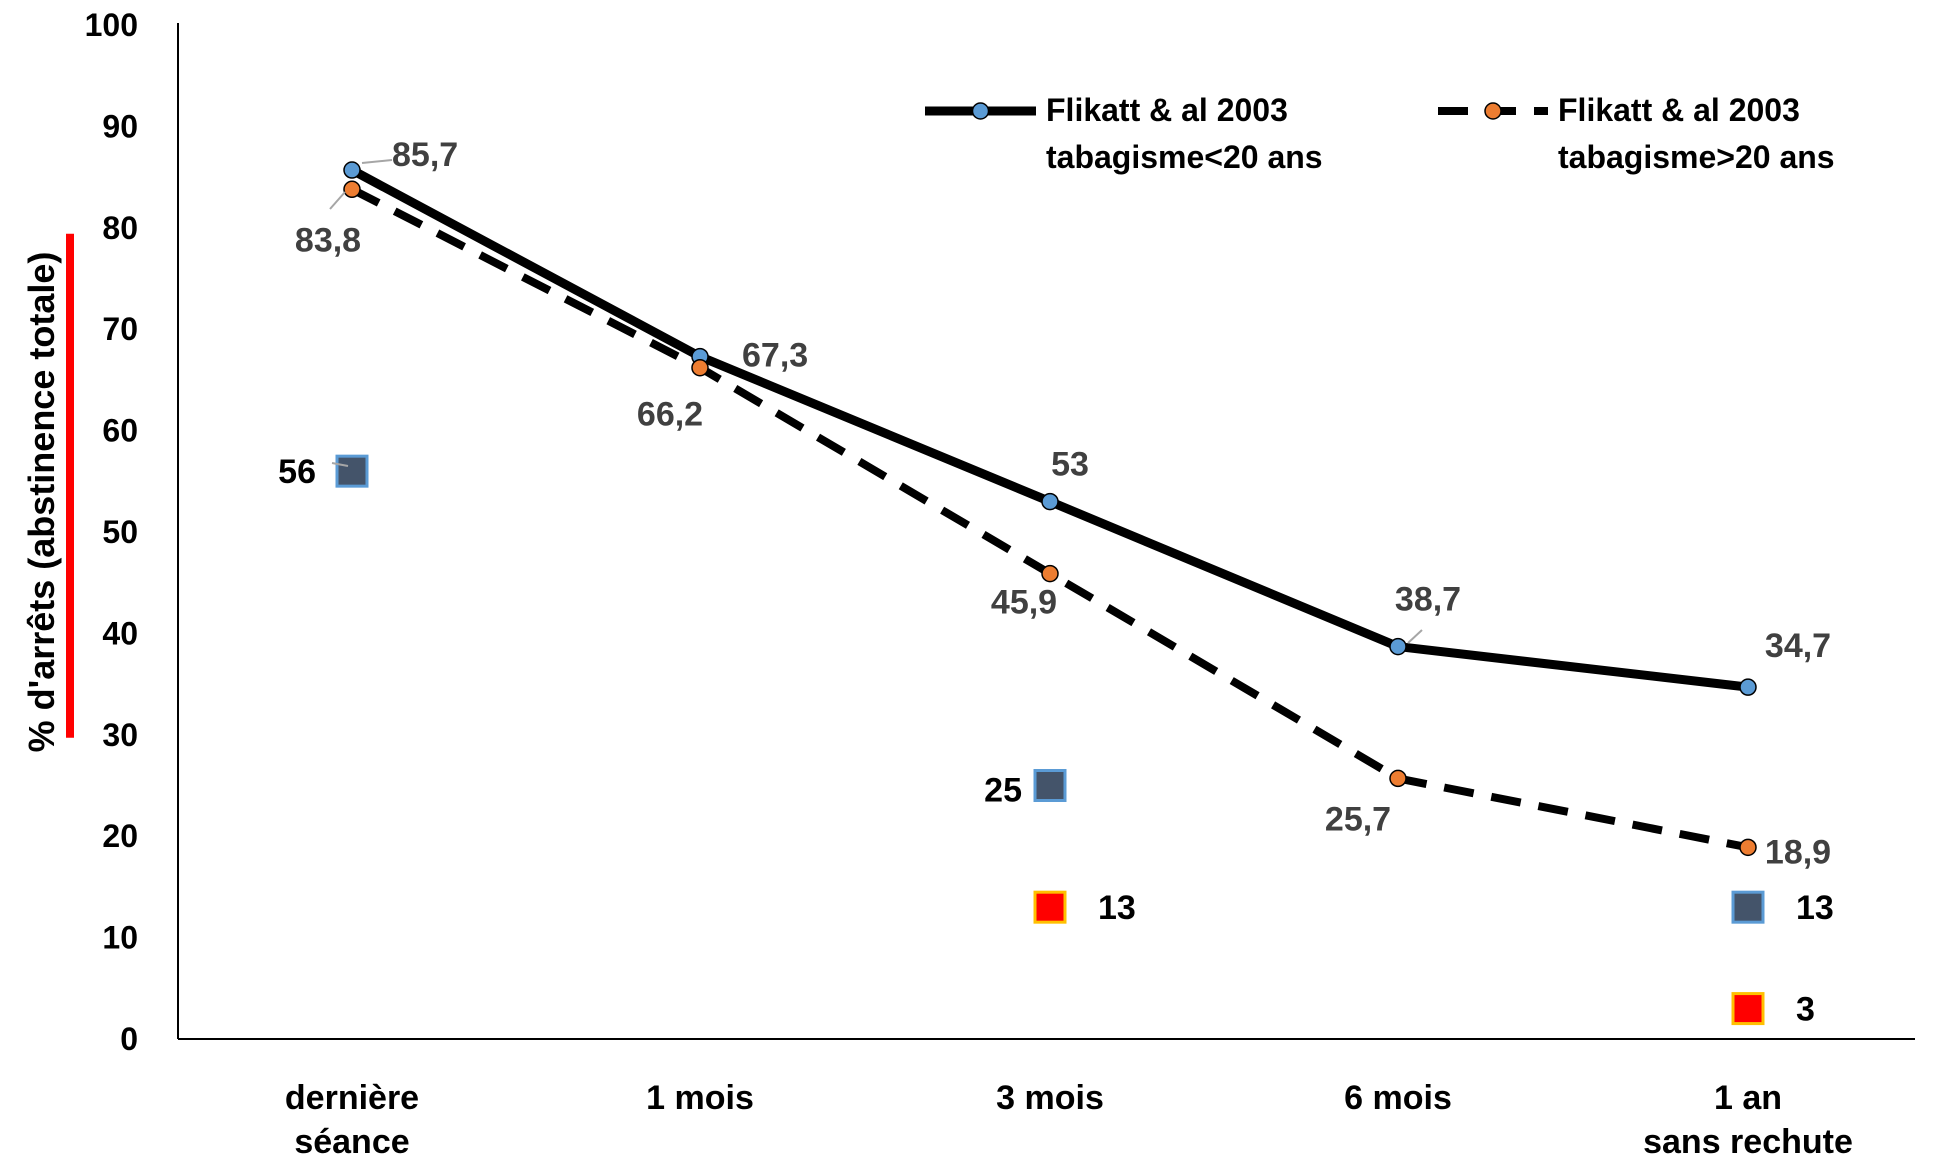 The height and width of the screenshot is (1172, 1934). What do you see at coordinates (352, 1098) in the screenshot?
I see `x-tick-label: dernière` at bounding box center [352, 1098].